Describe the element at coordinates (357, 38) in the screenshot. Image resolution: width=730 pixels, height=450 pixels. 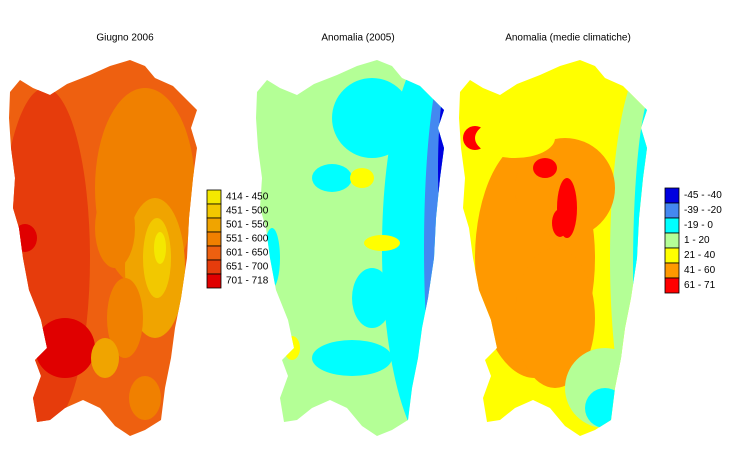
I see `map-title: Anomalia (2005)` at that location.